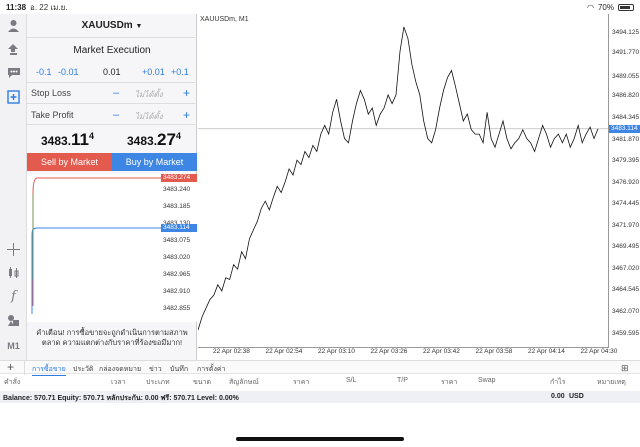 The width and height of the screenshot is (640, 447). What do you see at coordinates (178, 136) in the screenshot?
I see `ask-price-sup: 4` at bounding box center [178, 136].